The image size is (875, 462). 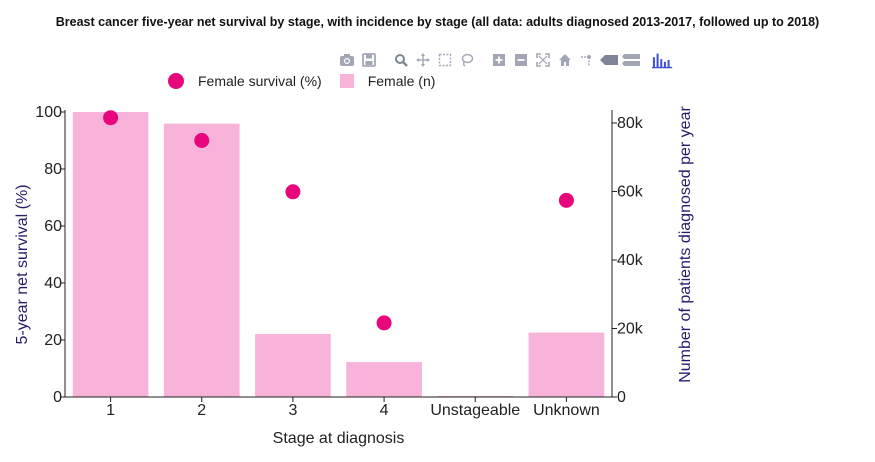 What do you see at coordinates (631, 60) in the screenshot?
I see `hover-compare-icon` at bounding box center [631, 60].